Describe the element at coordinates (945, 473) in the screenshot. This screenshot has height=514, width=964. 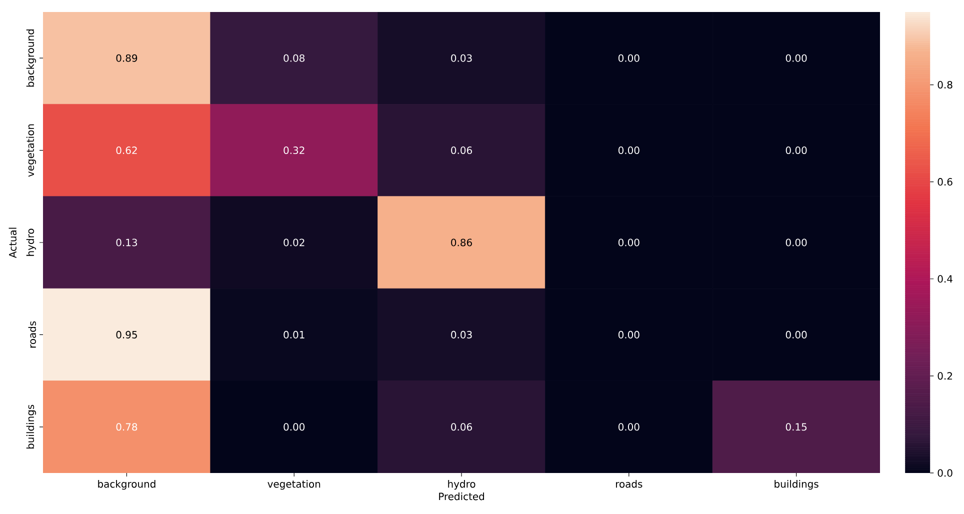
I see `color-bar-label: 0.0` at that location.